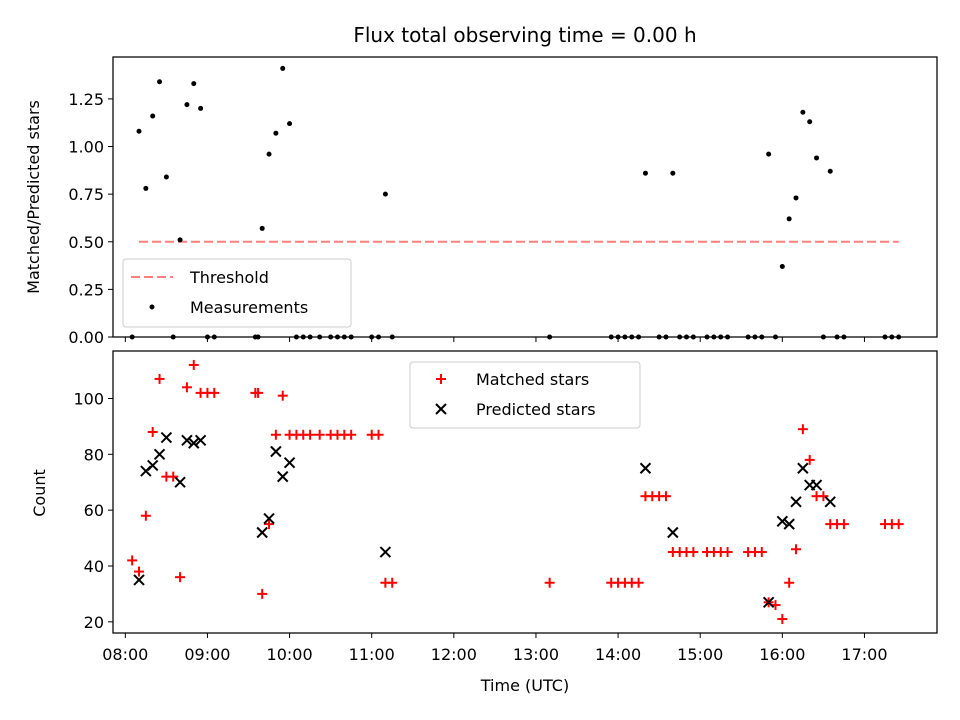  I want to click on bottom-y-axis: 20 40 60 80 100, so click(93, 510).